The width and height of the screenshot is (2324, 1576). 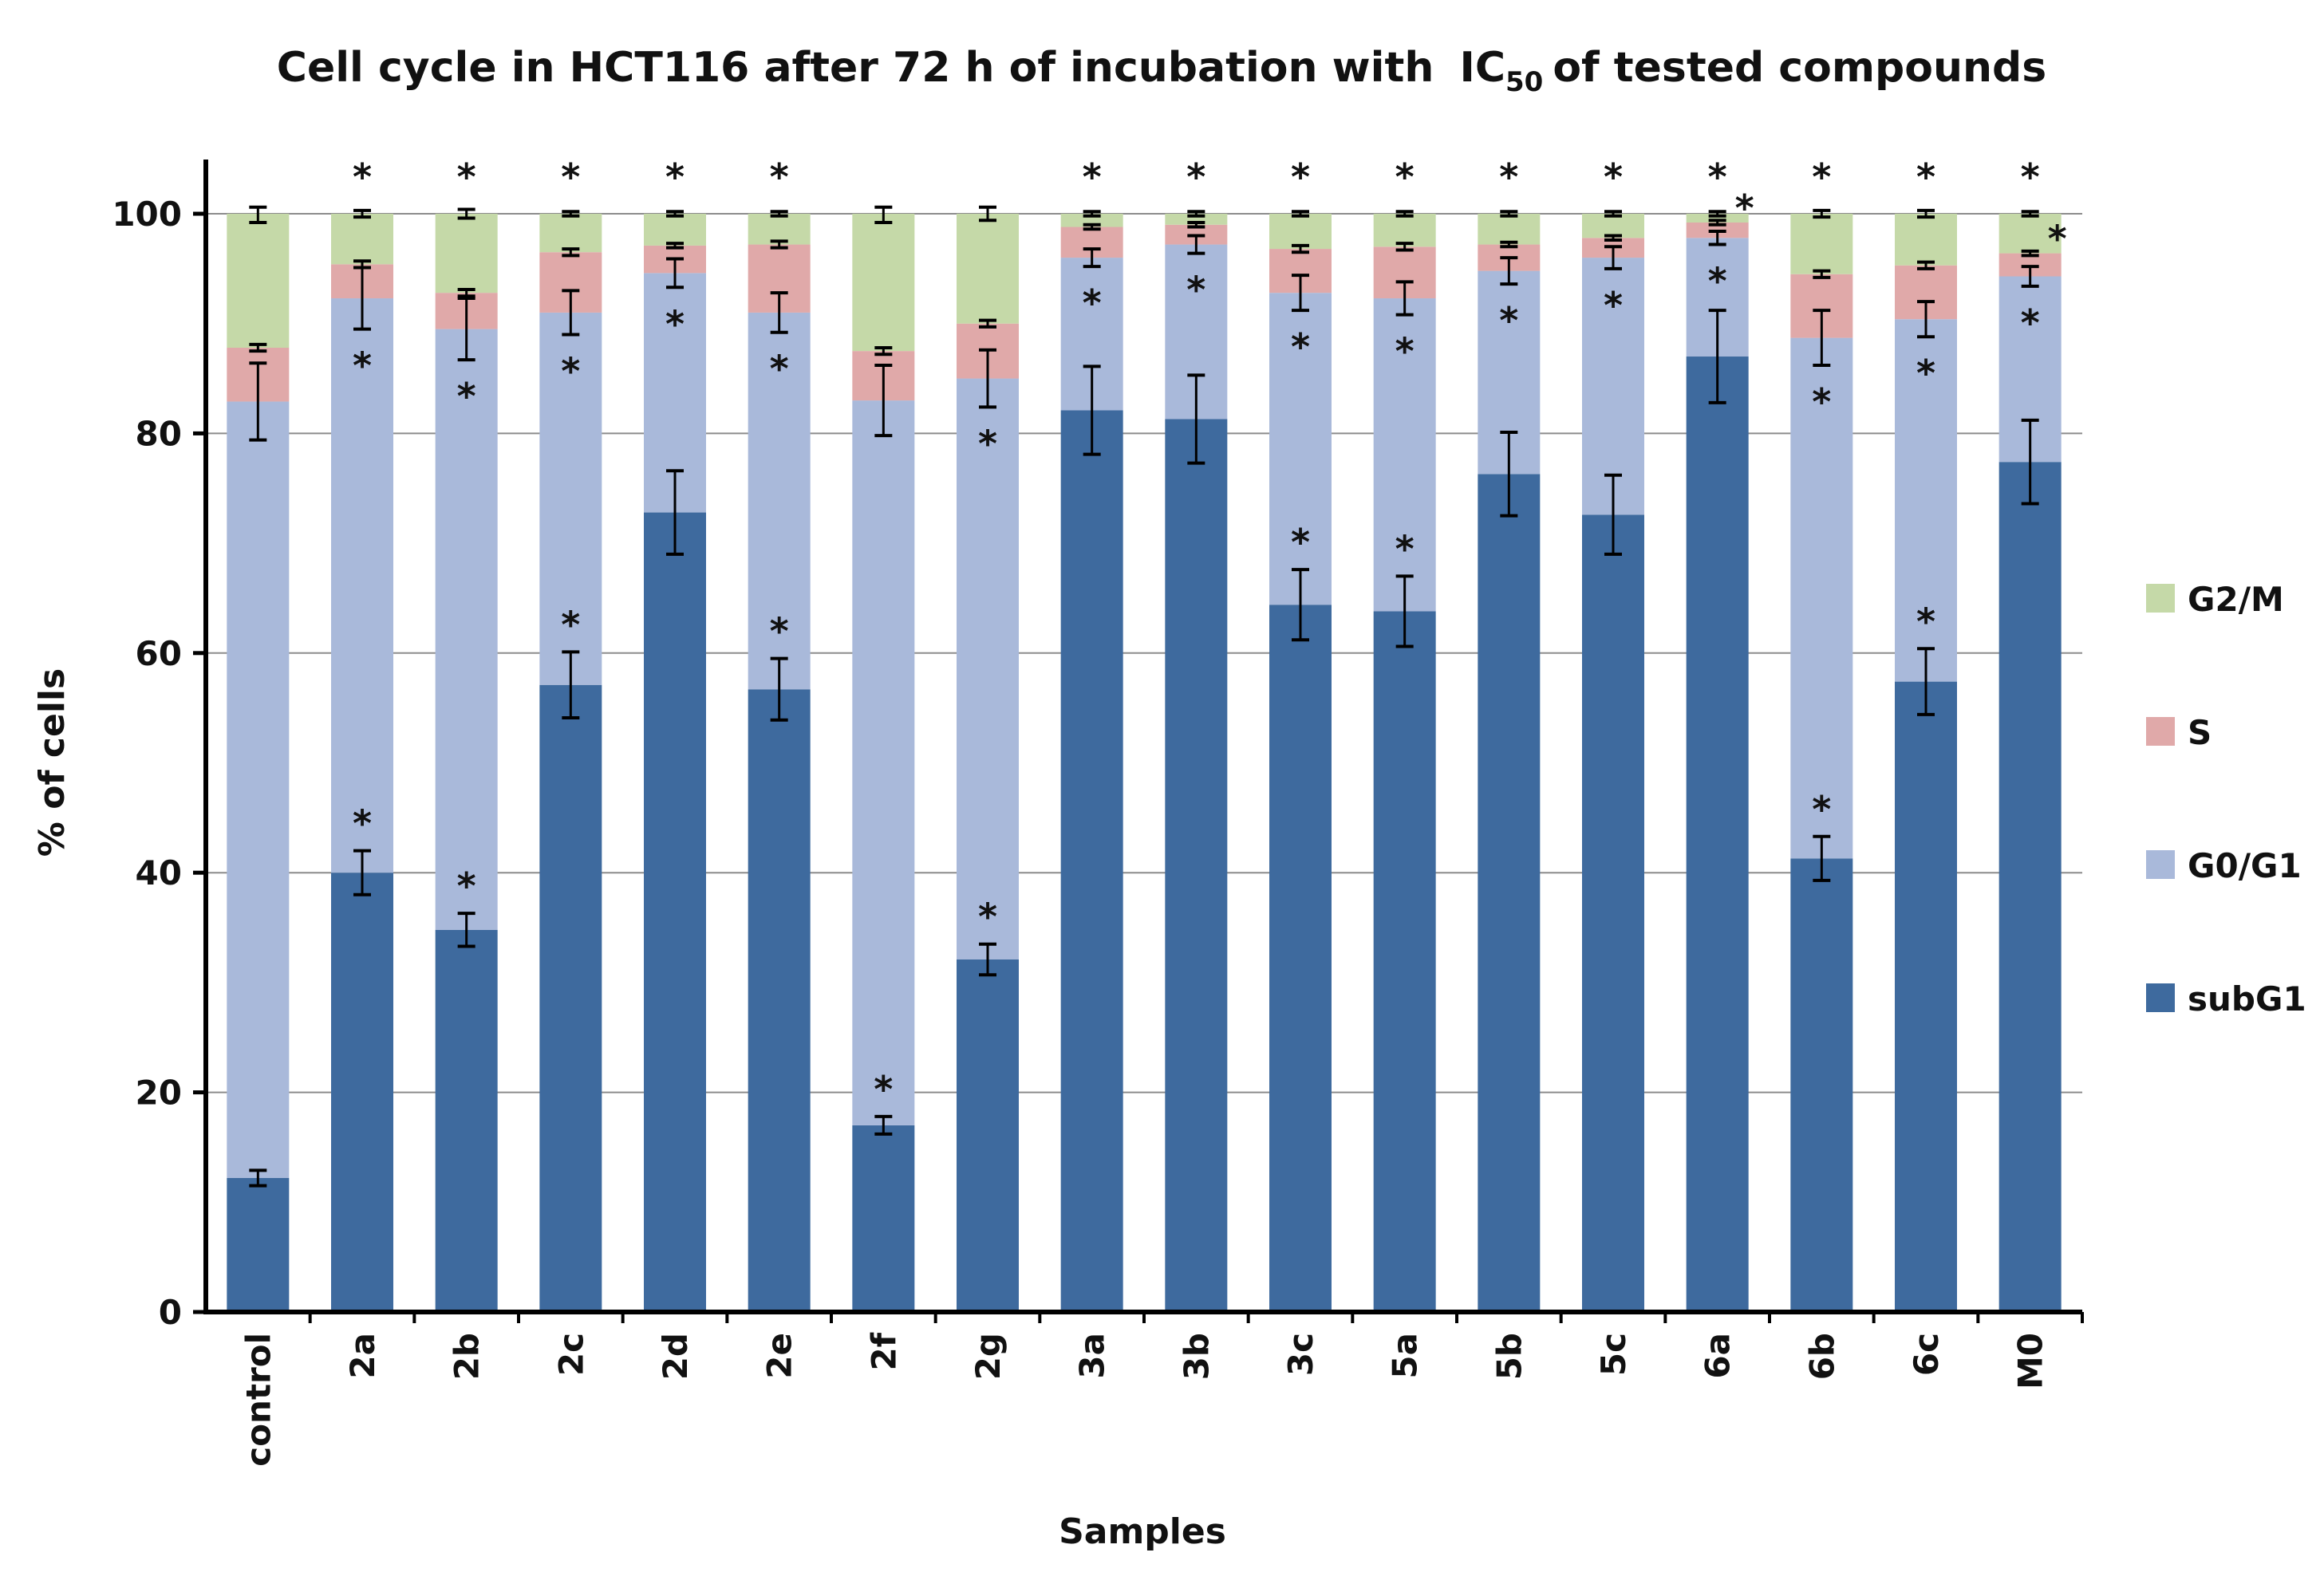 I want to click on bar-segment-G2M-2c, so click(x=570, y=233).